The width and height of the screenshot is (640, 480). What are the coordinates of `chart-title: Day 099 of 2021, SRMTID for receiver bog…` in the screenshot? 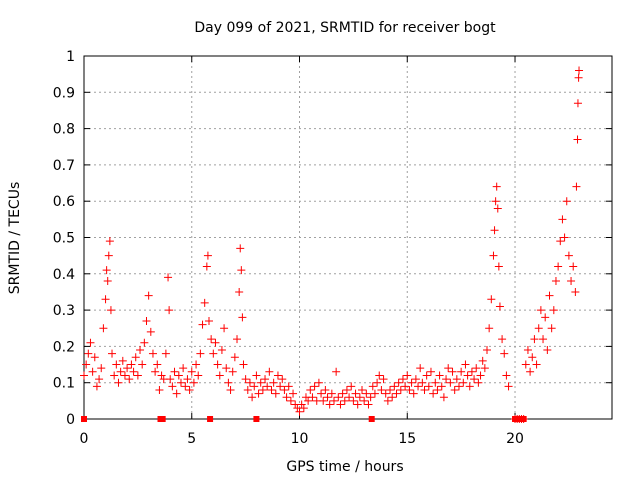 It's located at (345, 28).